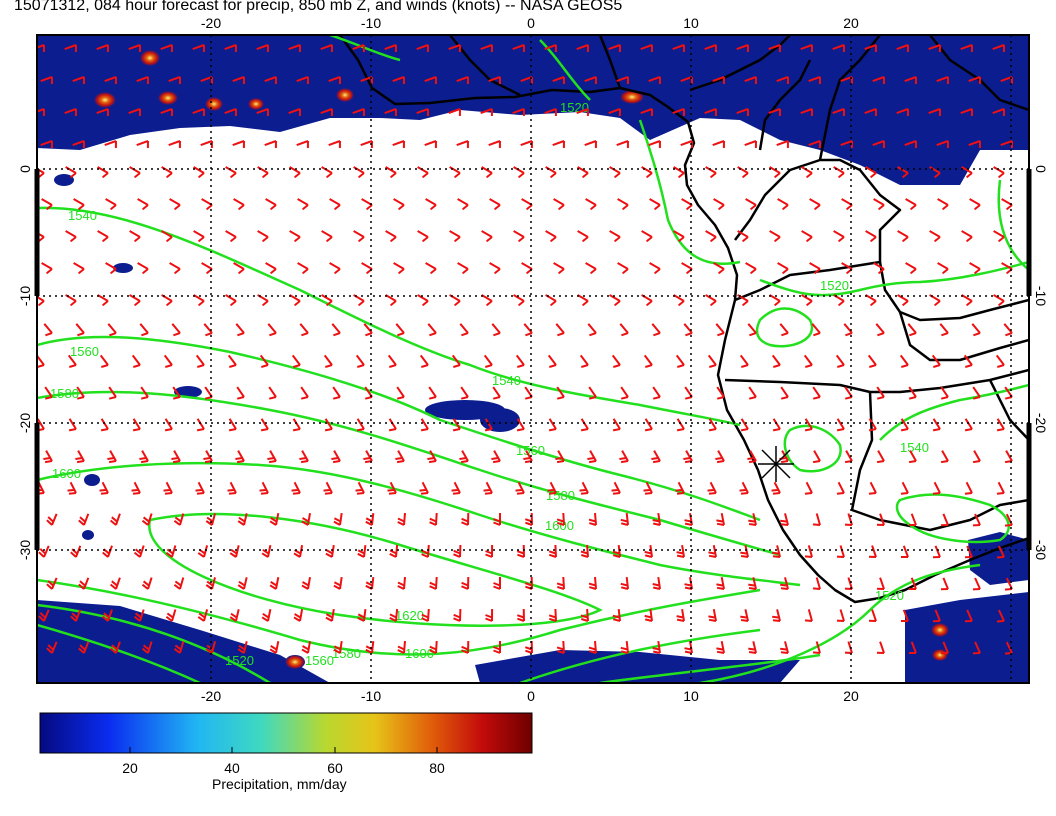 Image resolution: width=1056 pixels, height=816 pixels. What do you see at coordinates (998, 558) in the screenshot?
I see `precip-east-patch` at bounding box center [998, 558].